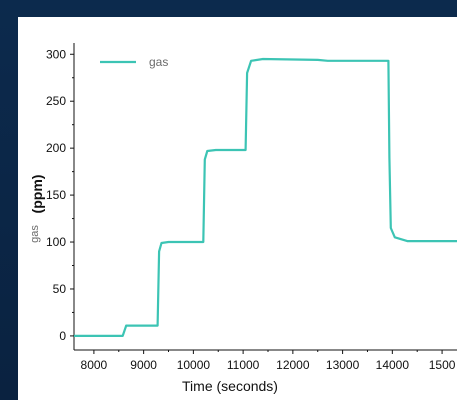 This screenshot has width=457, height=400. Describe the element at coordinates (56, 148) in the screenshot. I see `y-tick-label: 200` at that location.